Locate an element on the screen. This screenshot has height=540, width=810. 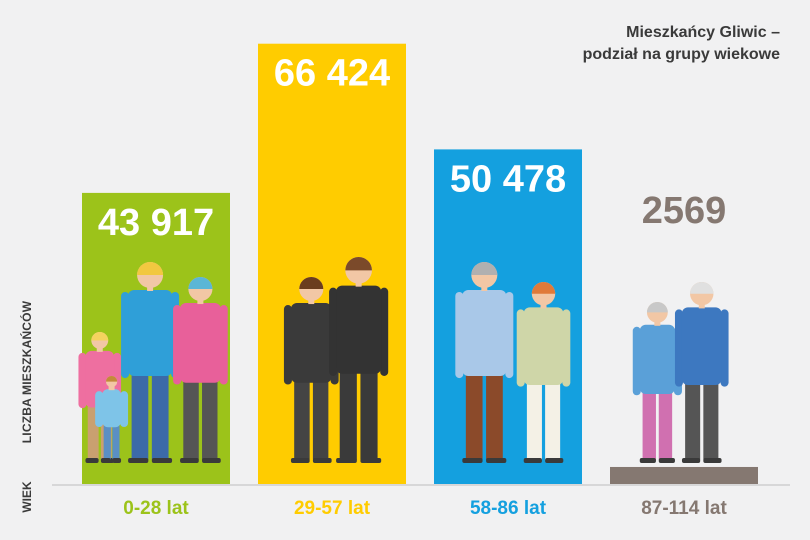
category-label-1: 0-28 lat is located at coordinates (156, 508).